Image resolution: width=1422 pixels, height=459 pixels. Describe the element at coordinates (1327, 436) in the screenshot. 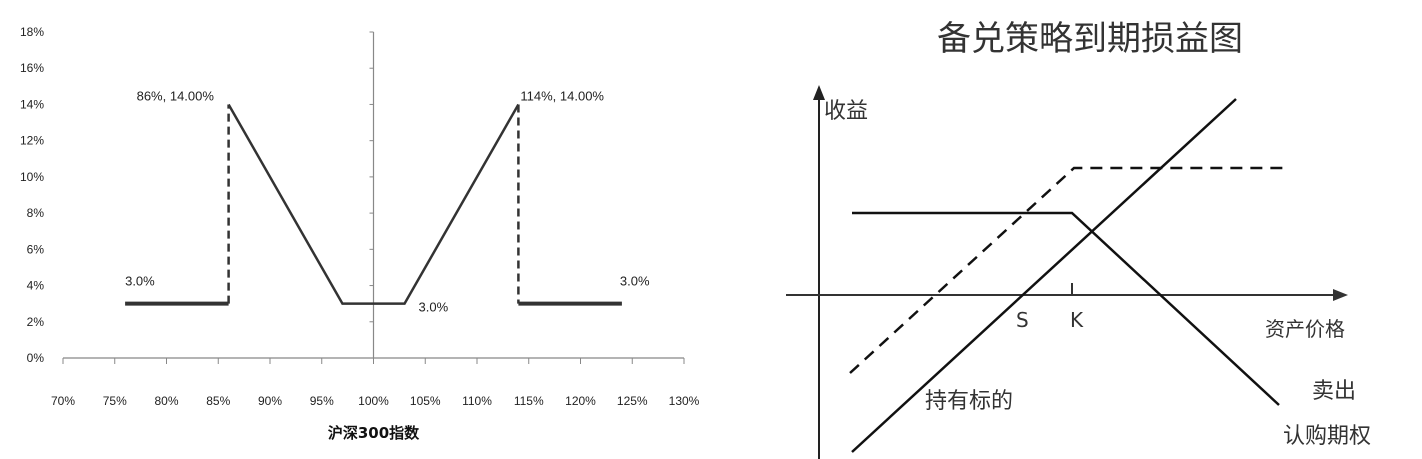

I see `sell-call-label-2: 认购期权` at that location.